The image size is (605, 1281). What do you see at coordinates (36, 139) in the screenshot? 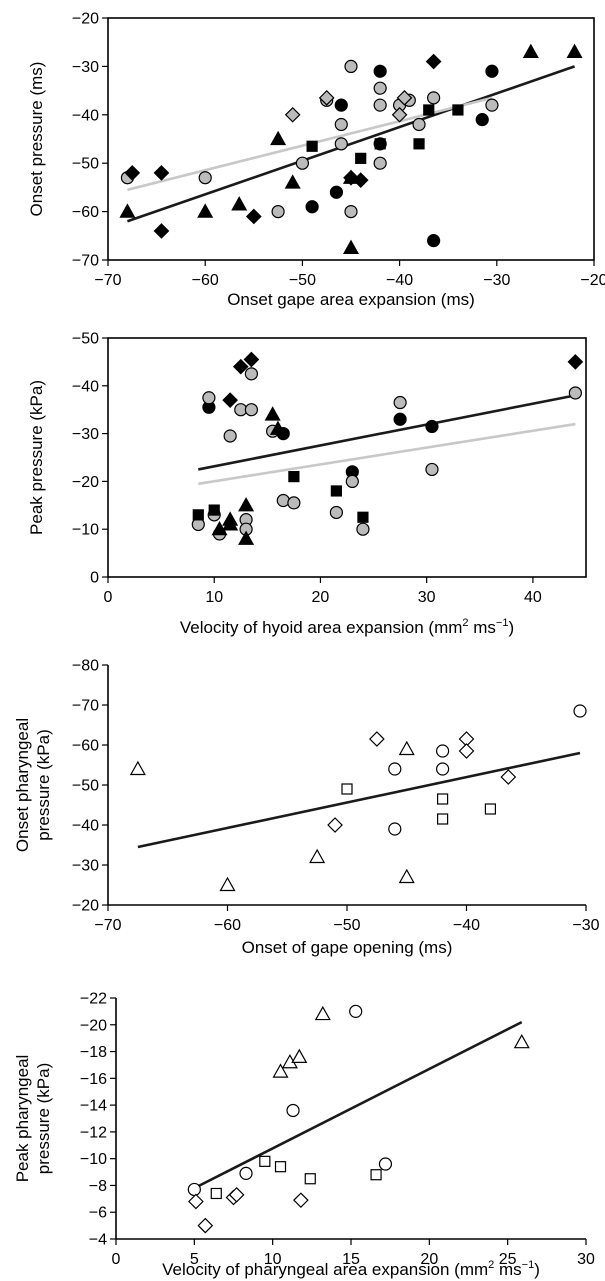
I see `y-axis-title: Onset pressure (ms)` at bounding box center [36, 139].